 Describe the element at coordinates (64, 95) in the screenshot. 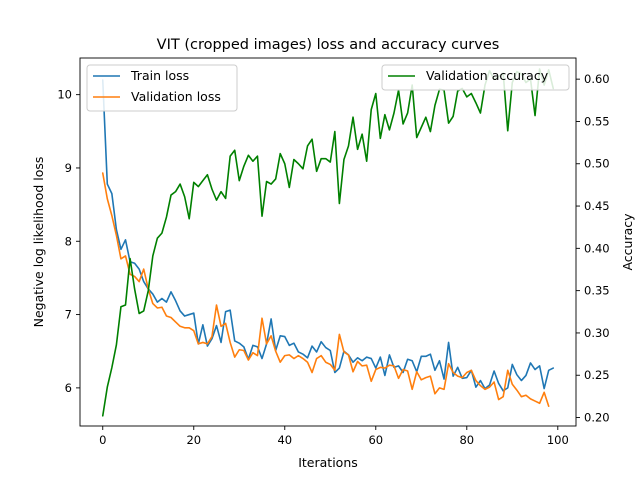

I see `y-tick-label-left: 10` at that location.